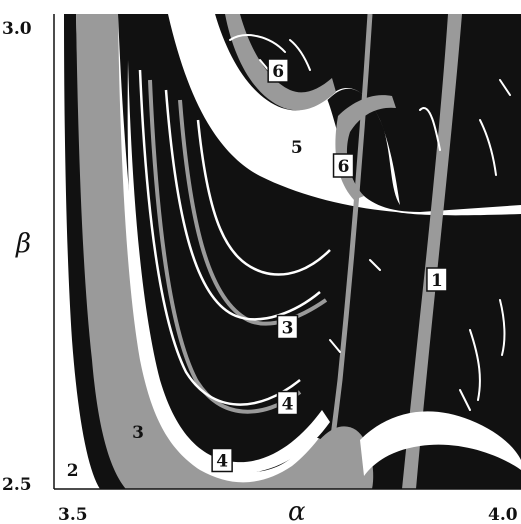  I want to click on period-label-text: 2, so click(73, 471).